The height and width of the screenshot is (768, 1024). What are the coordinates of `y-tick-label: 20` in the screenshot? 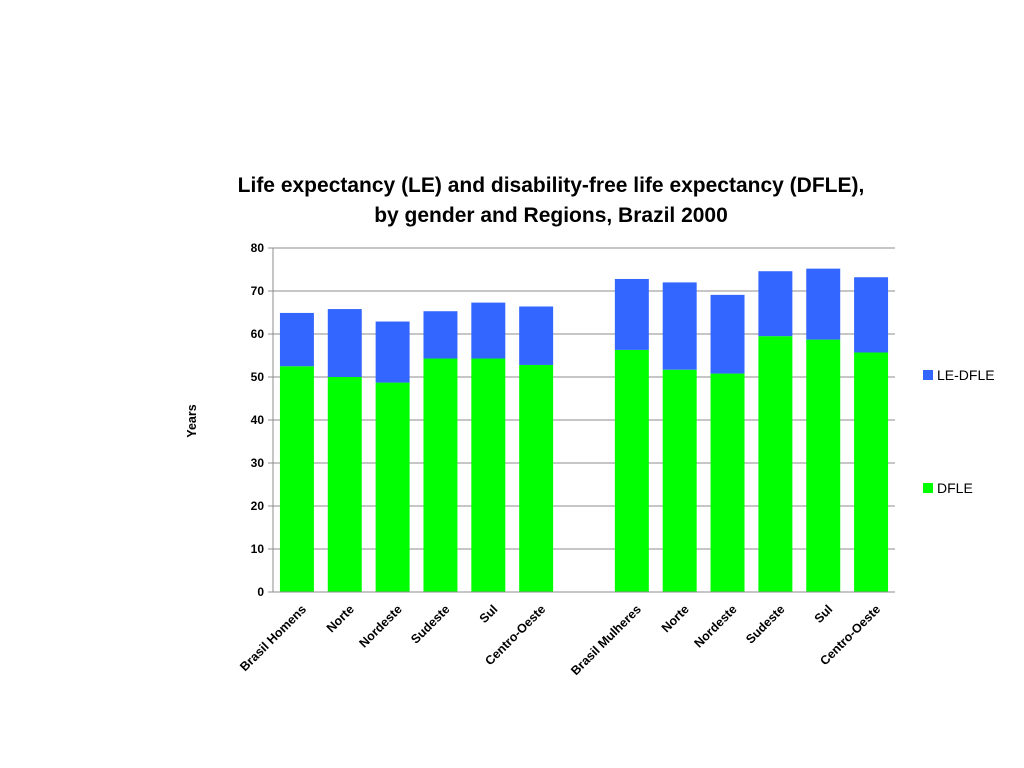 It's located at (258, 506).